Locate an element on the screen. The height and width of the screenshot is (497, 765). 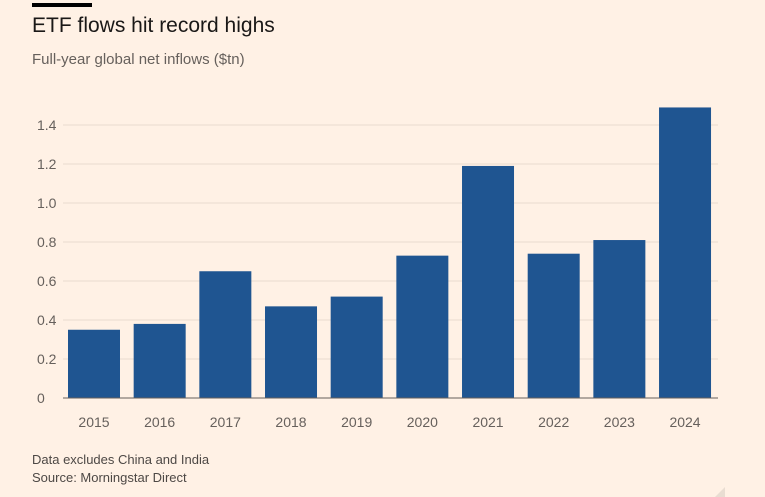
x-tick-label: 2024 is located at coordinates (684, 422).